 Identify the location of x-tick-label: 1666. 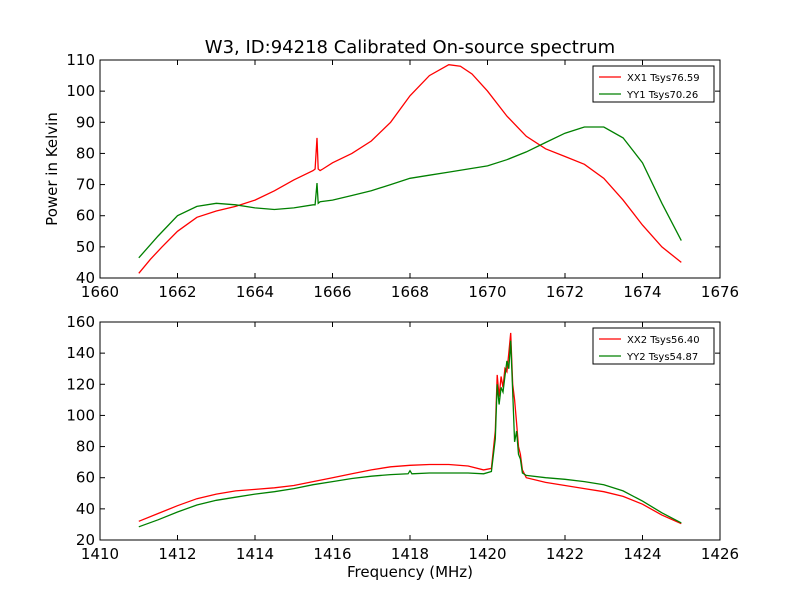
(332, 292).